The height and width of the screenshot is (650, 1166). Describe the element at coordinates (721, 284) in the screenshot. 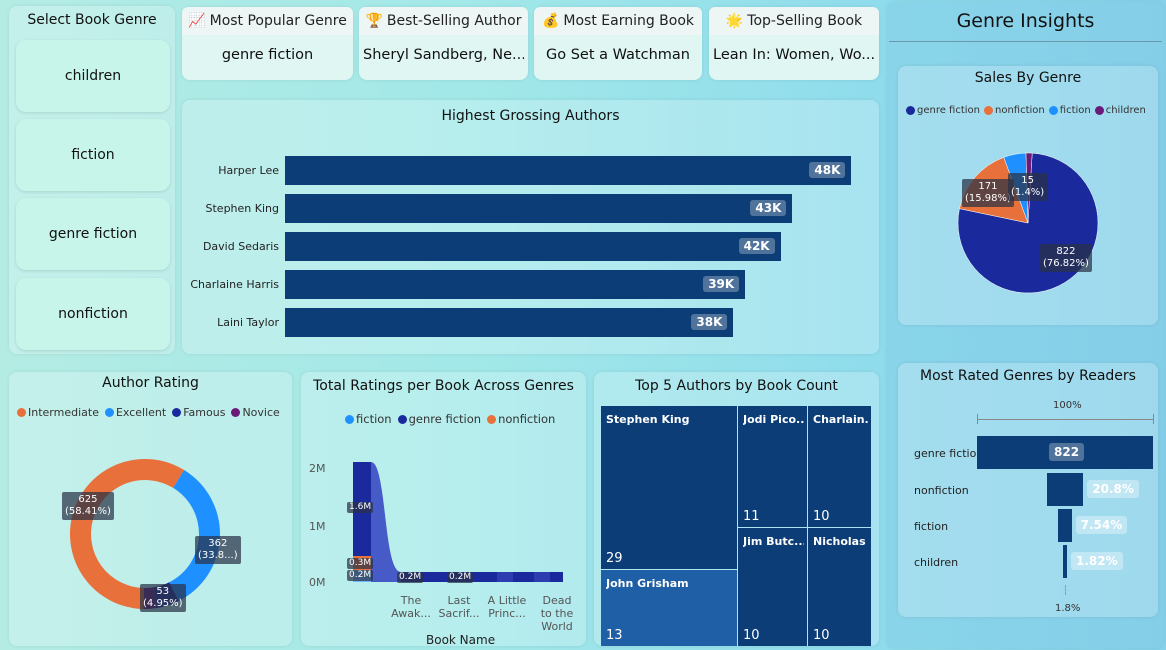

I see `bar-data-label: 39K` at that location.